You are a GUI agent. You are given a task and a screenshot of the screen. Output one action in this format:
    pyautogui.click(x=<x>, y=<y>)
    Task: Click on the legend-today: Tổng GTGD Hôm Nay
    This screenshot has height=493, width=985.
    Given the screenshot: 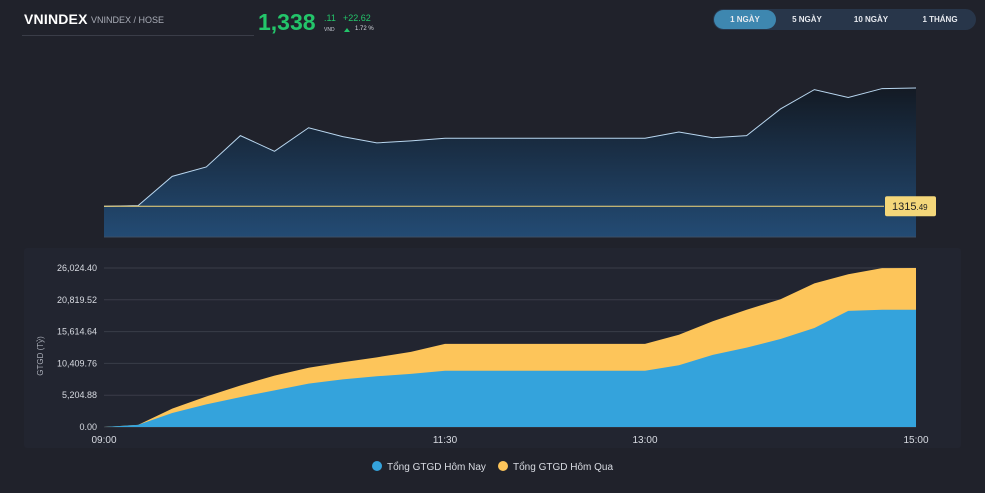 What is the action you would take?
    pyautogui.click(x=429, y=467)
    